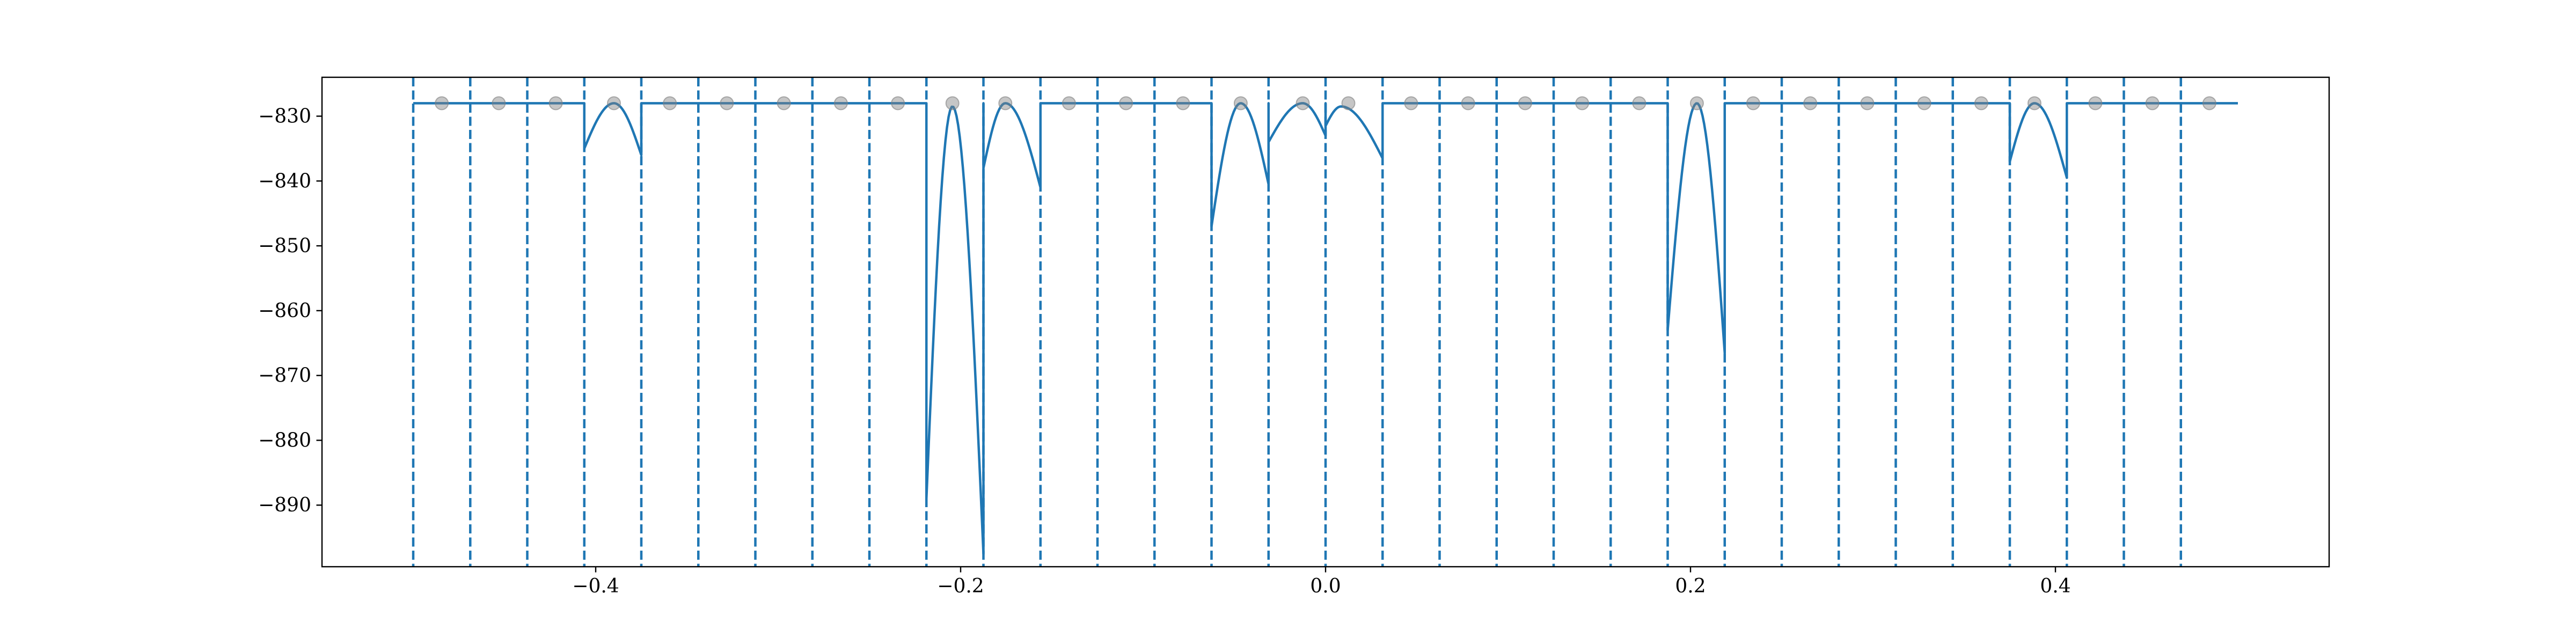 This screenshot has width=2576, height=644. What do you see at coordinates (284, 311) in the screenshot?
I see `y-tick-label: −860` at bounding box center [284, 311].